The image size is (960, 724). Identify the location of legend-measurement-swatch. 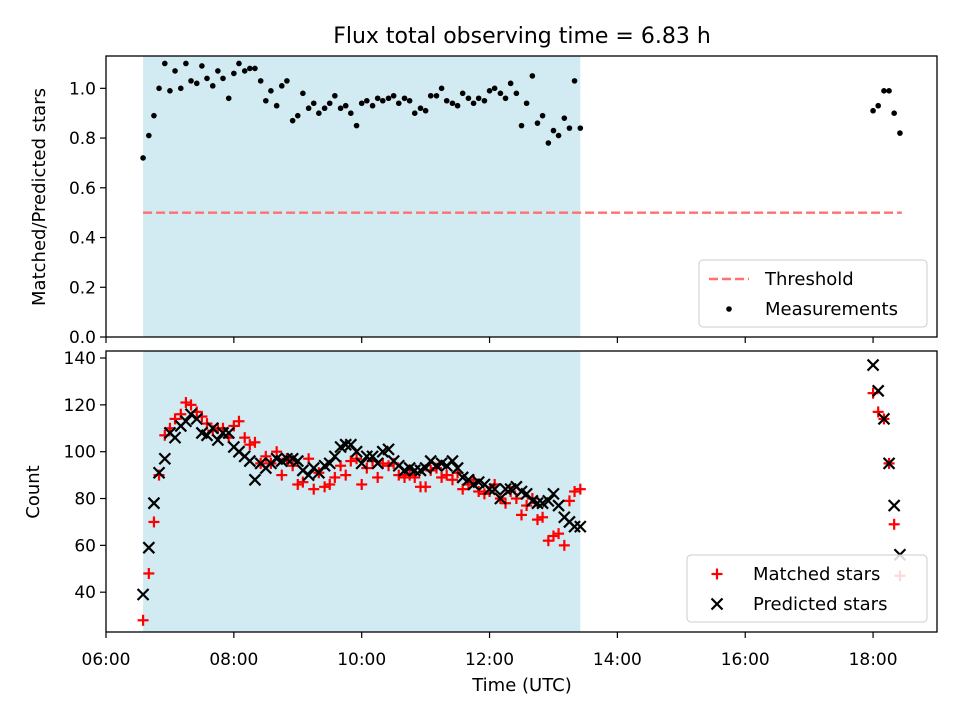
(729, 309).